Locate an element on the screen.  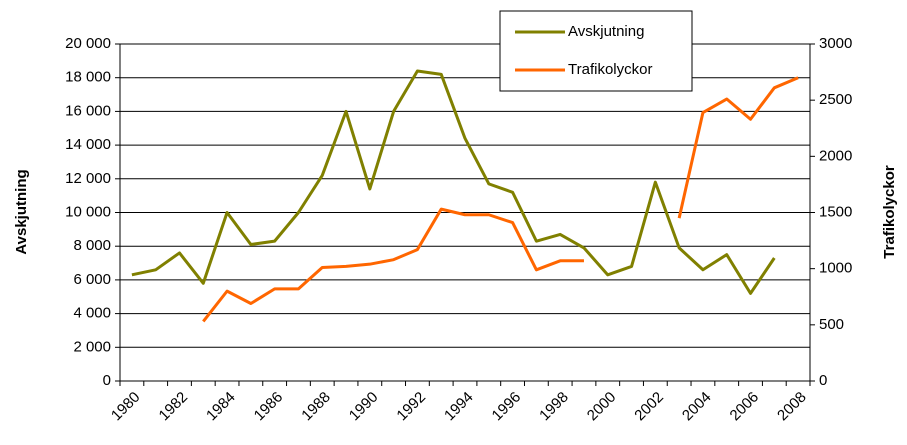
y2-tick-label: 1500 is located at coordinates (835, 211).